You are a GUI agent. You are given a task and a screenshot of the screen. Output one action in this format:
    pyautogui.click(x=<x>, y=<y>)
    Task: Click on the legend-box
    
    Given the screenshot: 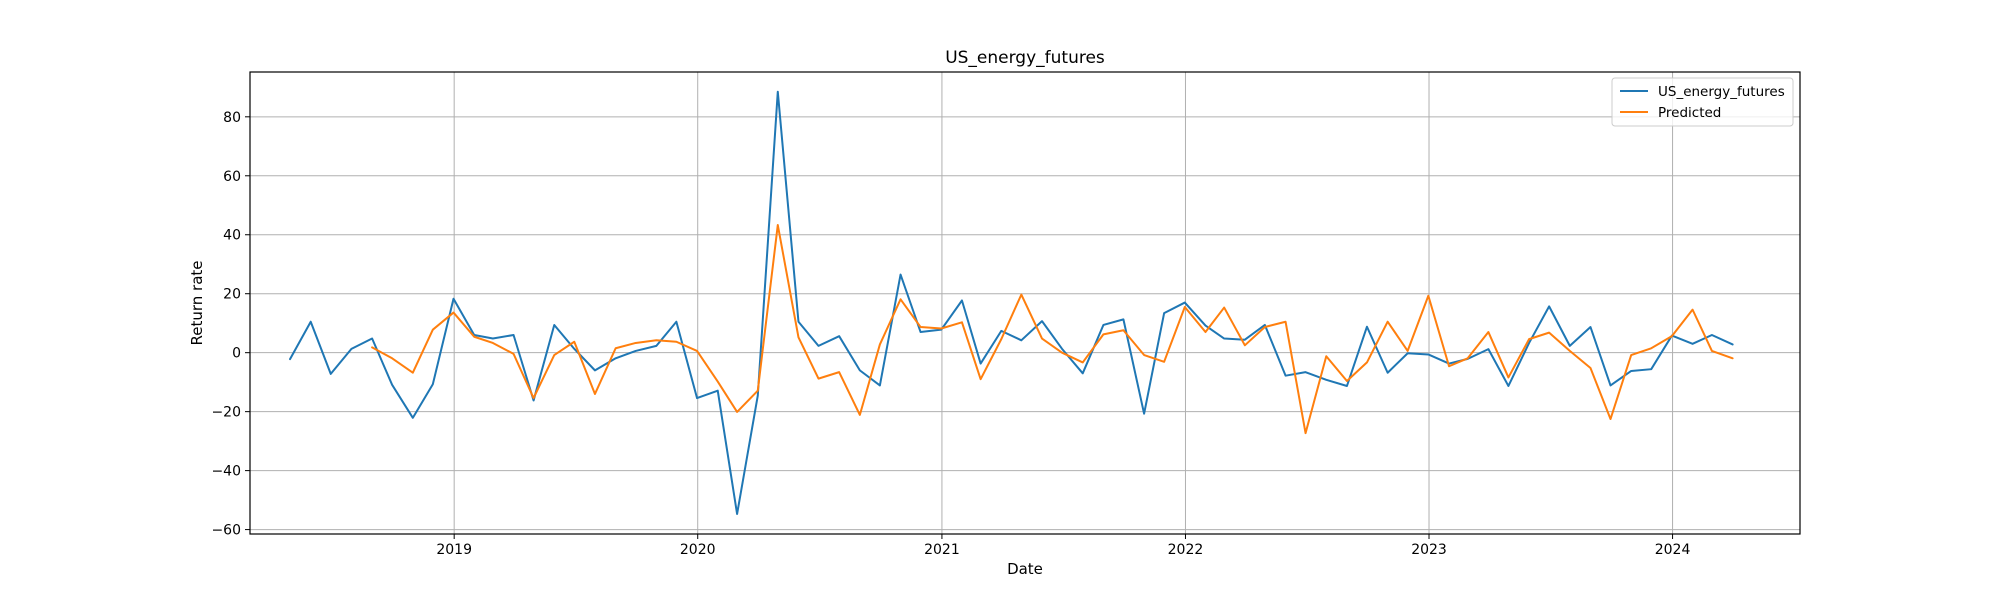 What is the action you would take?
    pyautogui.click(x=1702, y=102)
    